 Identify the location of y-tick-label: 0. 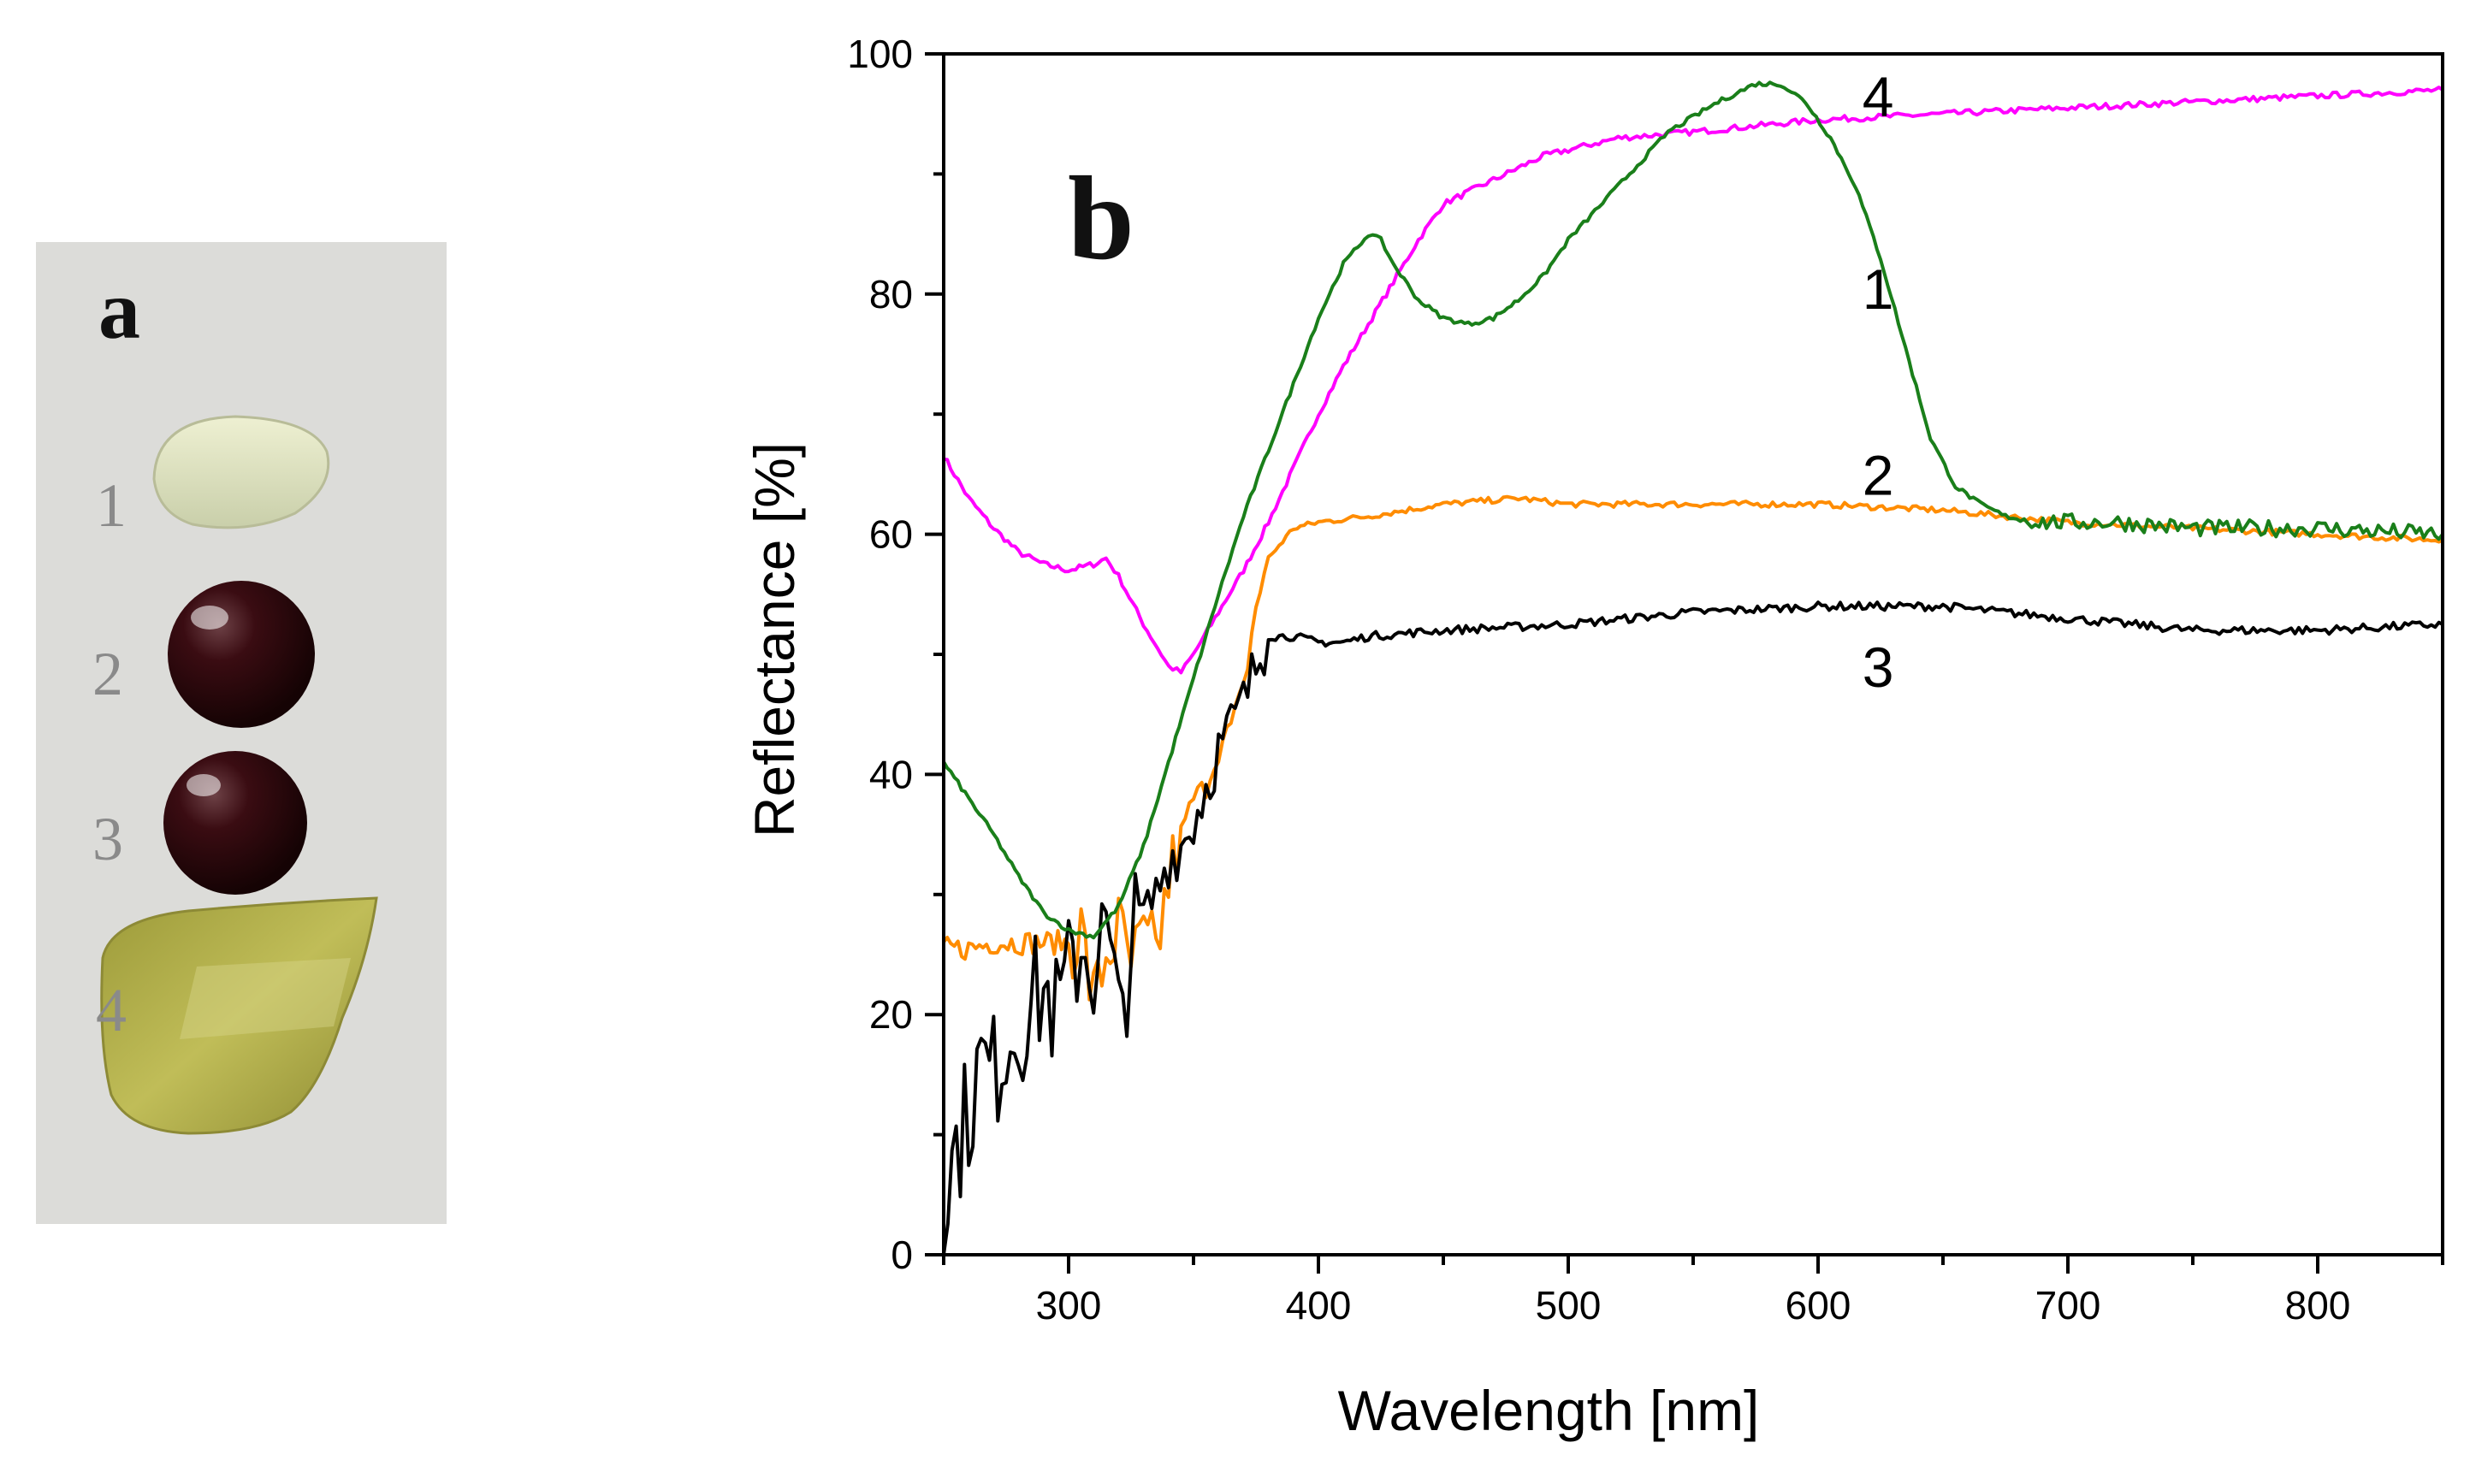
(902, 1255).